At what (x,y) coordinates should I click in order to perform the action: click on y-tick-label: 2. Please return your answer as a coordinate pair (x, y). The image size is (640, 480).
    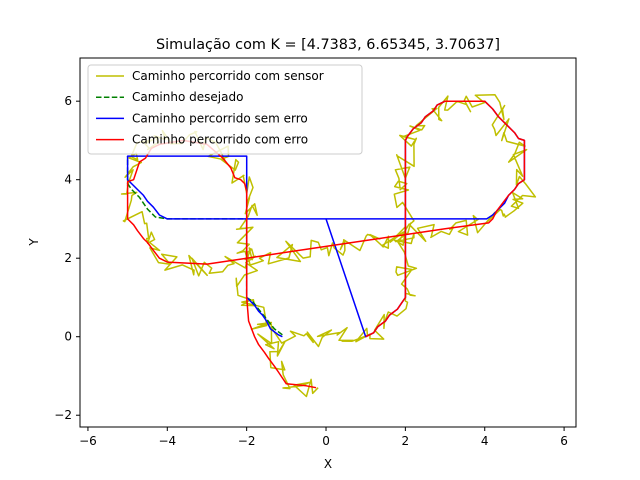
    Looking at the image, I should click on (68, 258).